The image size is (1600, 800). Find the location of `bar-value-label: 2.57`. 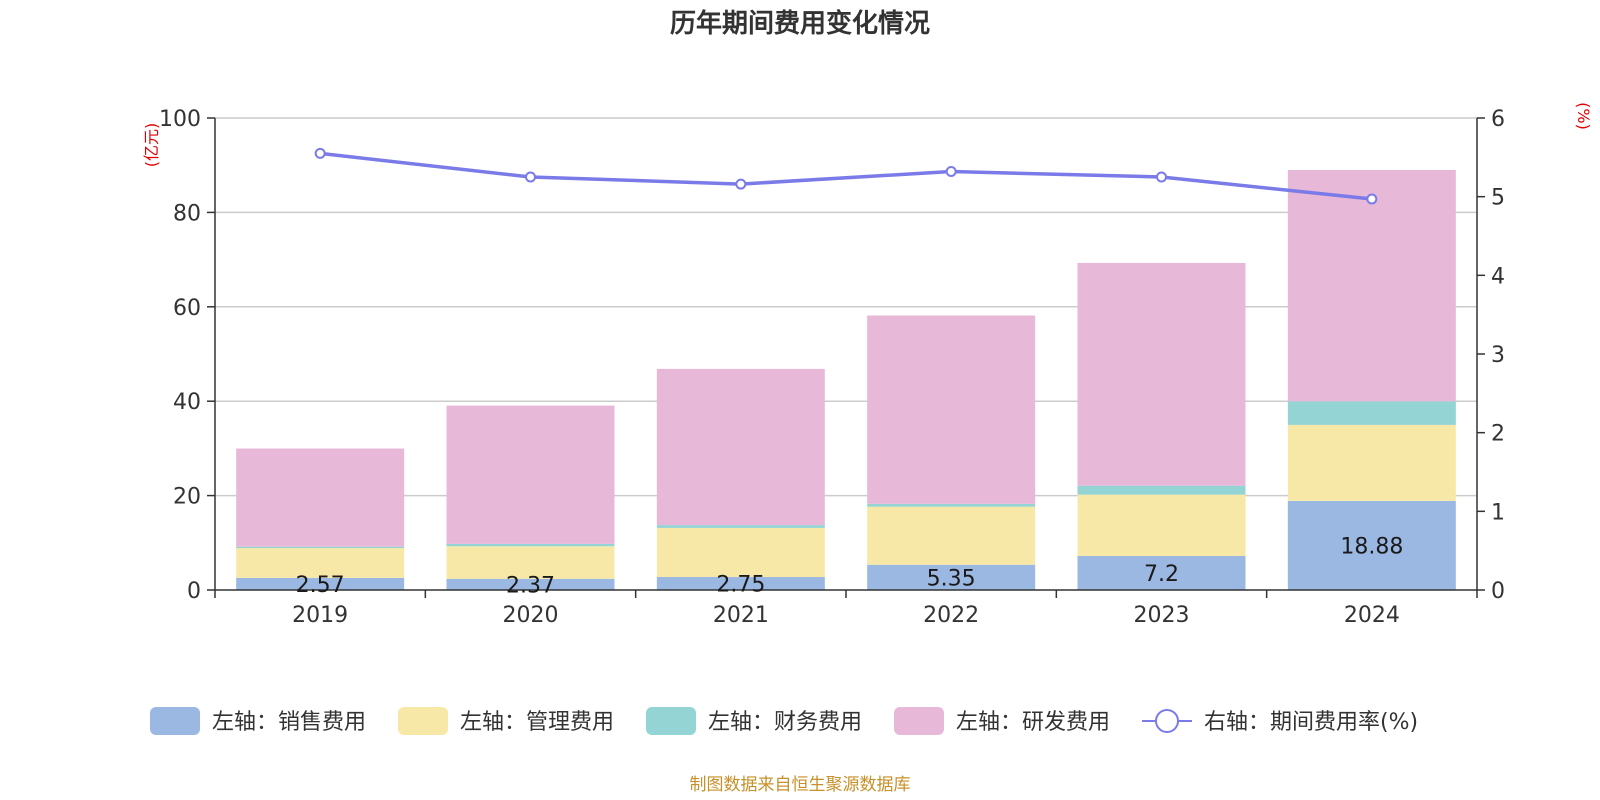

bar-value-label: 2.57 is located at coordinates (320, 585).